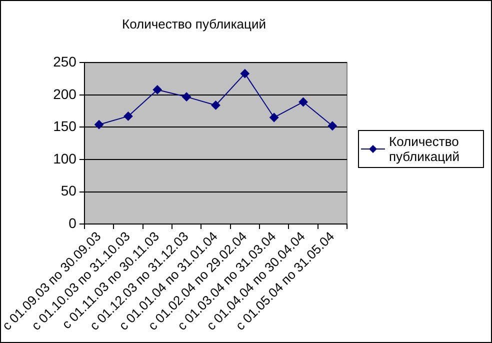 This screenshot has width=492, height=343. I want to click on y-tick-label: 0, so click(72, 222).